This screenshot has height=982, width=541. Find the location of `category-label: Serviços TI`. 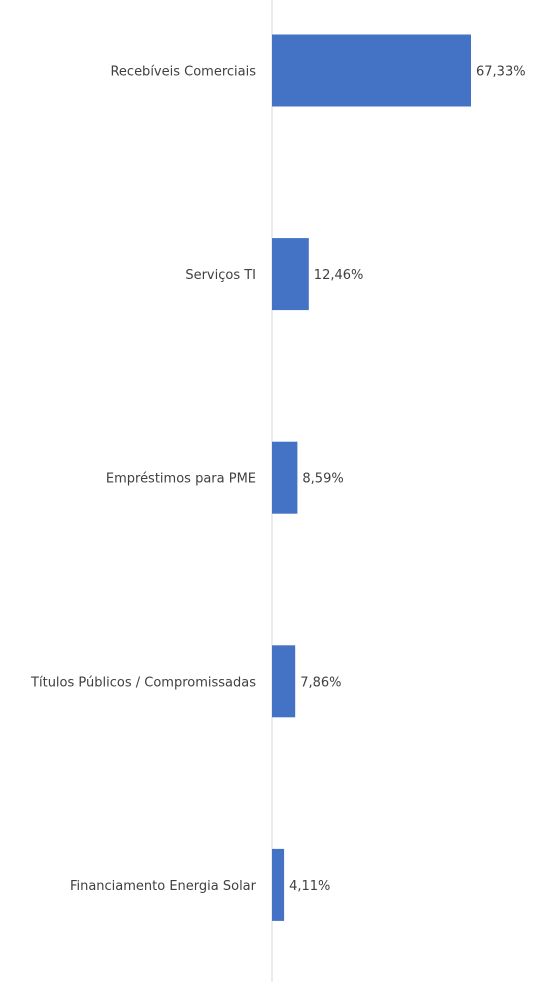

category-label: Serviços TI is located at coordinates (220, 275).